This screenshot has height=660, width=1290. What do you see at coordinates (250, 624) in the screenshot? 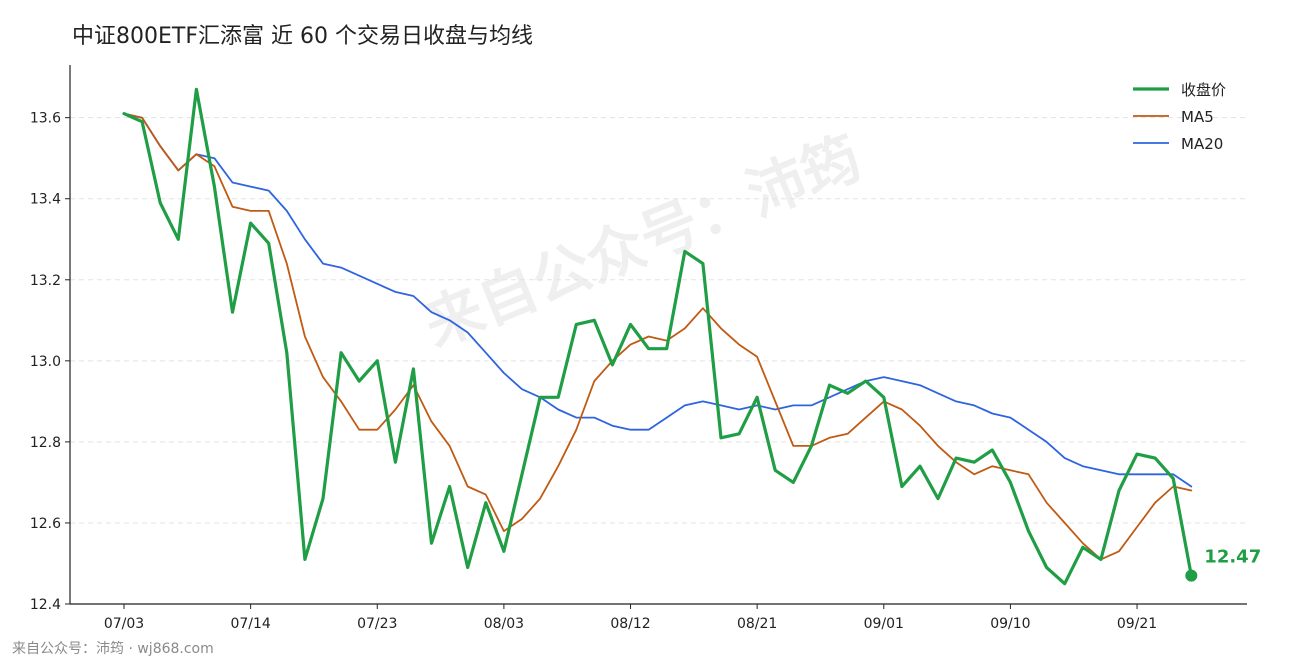
I see `x-tick-label: 07/14` at bounding box center [250, 624].